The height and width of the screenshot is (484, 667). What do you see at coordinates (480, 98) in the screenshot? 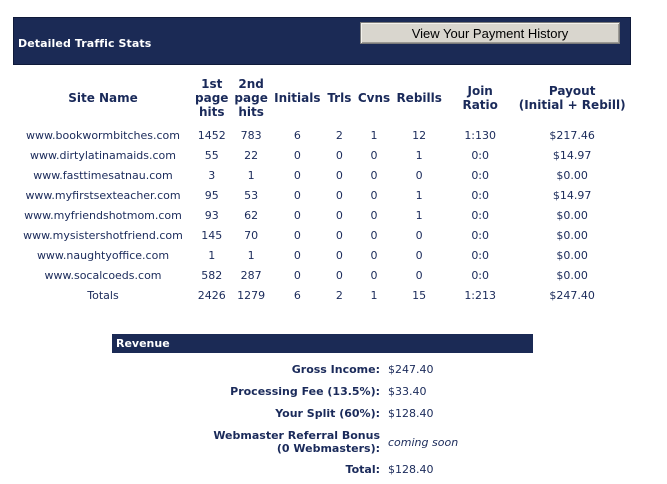
I see `col-join-ratio: Join Ratio` at bounding box center [480, 98].